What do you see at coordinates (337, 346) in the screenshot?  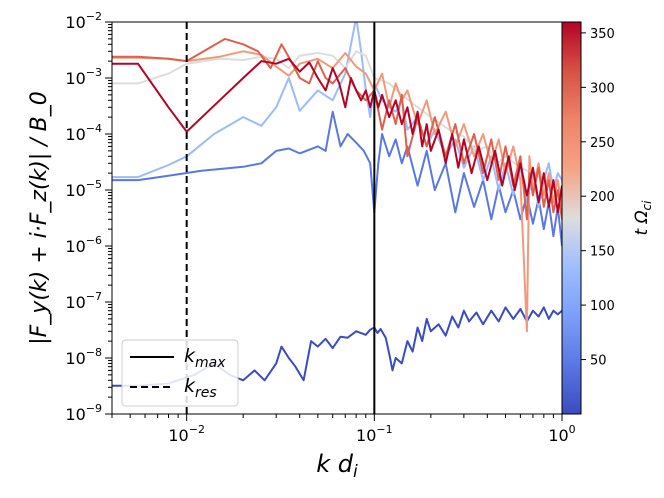 I see `series-line-t=4` at bounding box center [337, 346].